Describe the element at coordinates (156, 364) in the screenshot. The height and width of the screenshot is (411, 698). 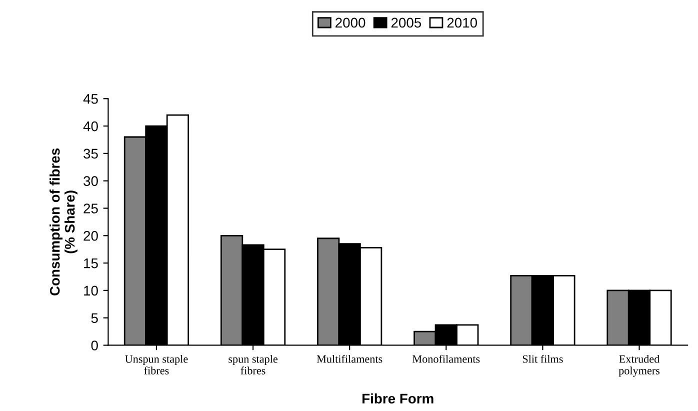
I see `x-tick-label: Unspun staple fibres` at that location.